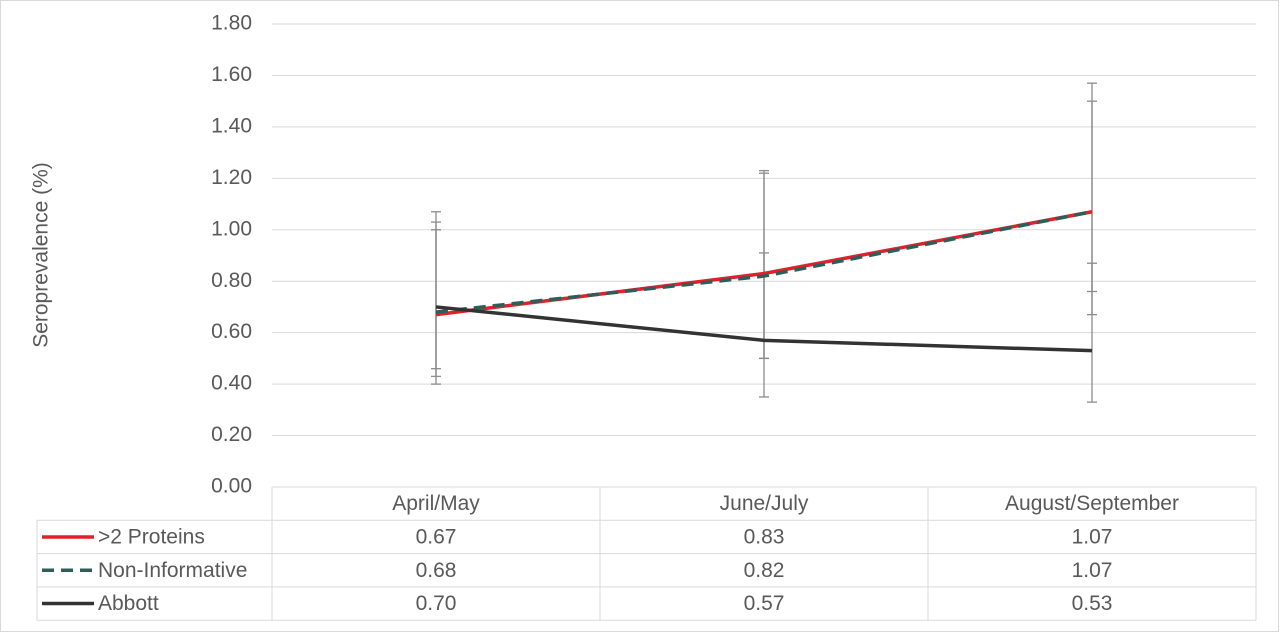 This screenshot has width=1280, height=633. Describe the element at coordinates (436, 536) in the screenshot. I see `table-value: 0.67` at that location.